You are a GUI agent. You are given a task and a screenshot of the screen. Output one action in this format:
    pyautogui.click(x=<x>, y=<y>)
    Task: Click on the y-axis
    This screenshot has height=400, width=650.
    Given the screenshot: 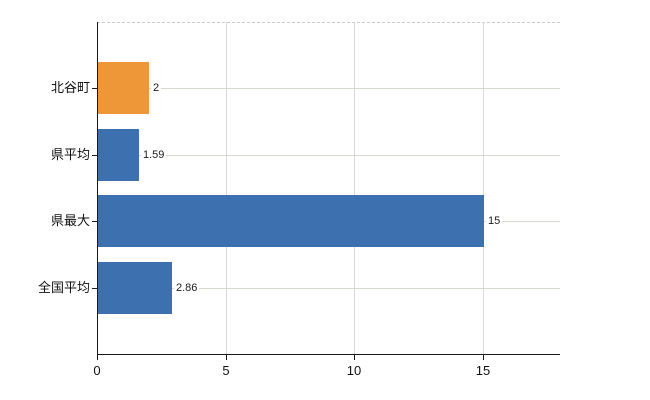 What is the action you would take?
    pyautogui.click(x=97, y=188)
    